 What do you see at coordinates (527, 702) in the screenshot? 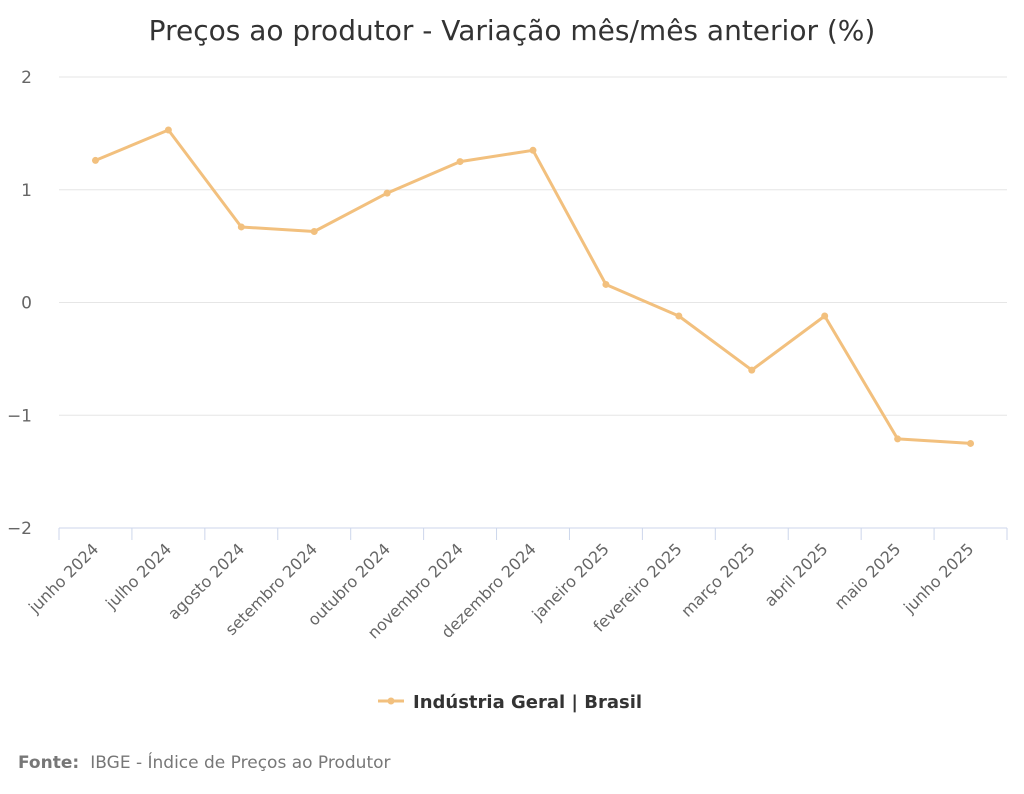
I see `legend-item-label: Indústria Geral | Brasil` at bounding box center [527, 702].